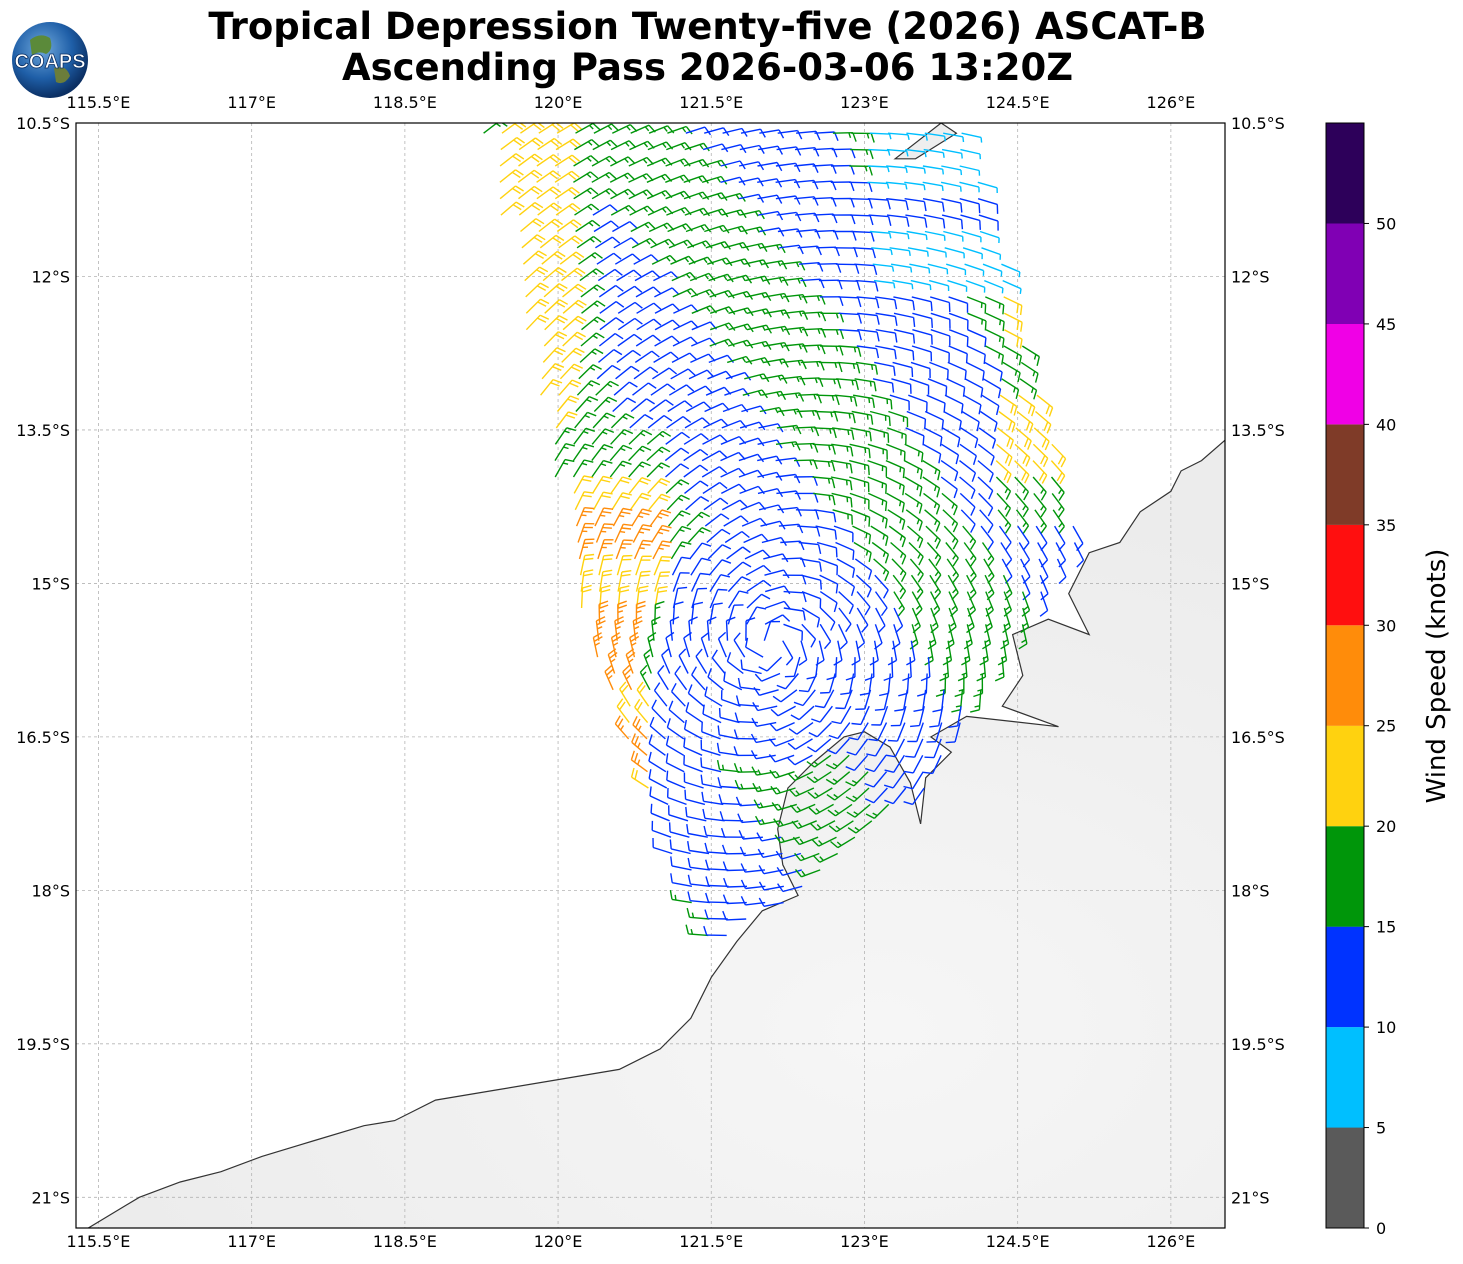 This screenshot has height=1264, width=1463. I want to click on lat-tick-label-right: 15°S, so click(1250, 583).